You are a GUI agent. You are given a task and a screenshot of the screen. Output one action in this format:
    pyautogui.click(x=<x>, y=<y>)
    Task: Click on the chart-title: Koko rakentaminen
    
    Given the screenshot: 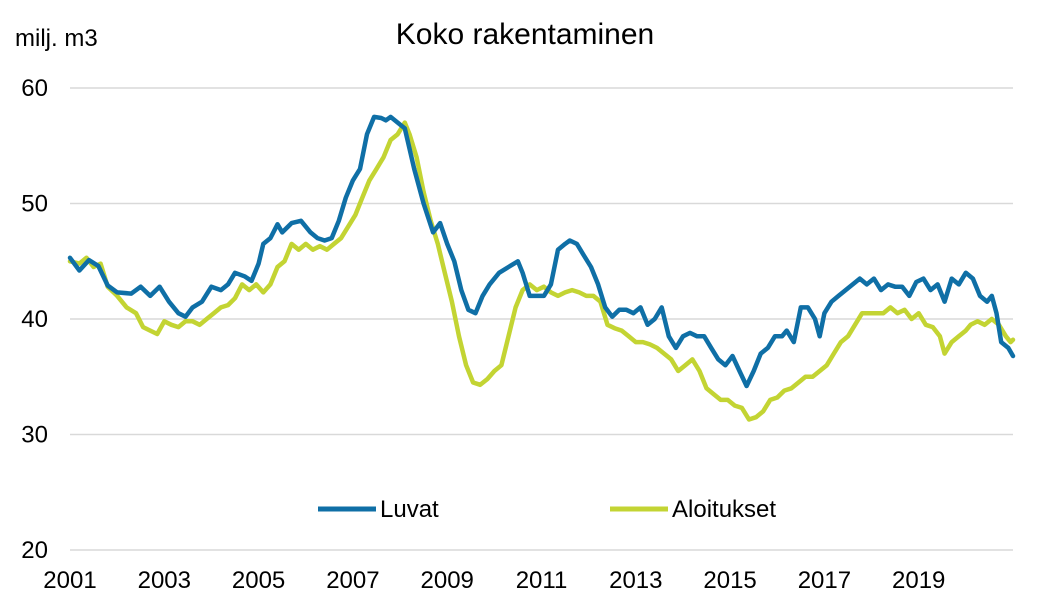 What is the action you would take?
    pyautogui.click(x=525, y=34)
    